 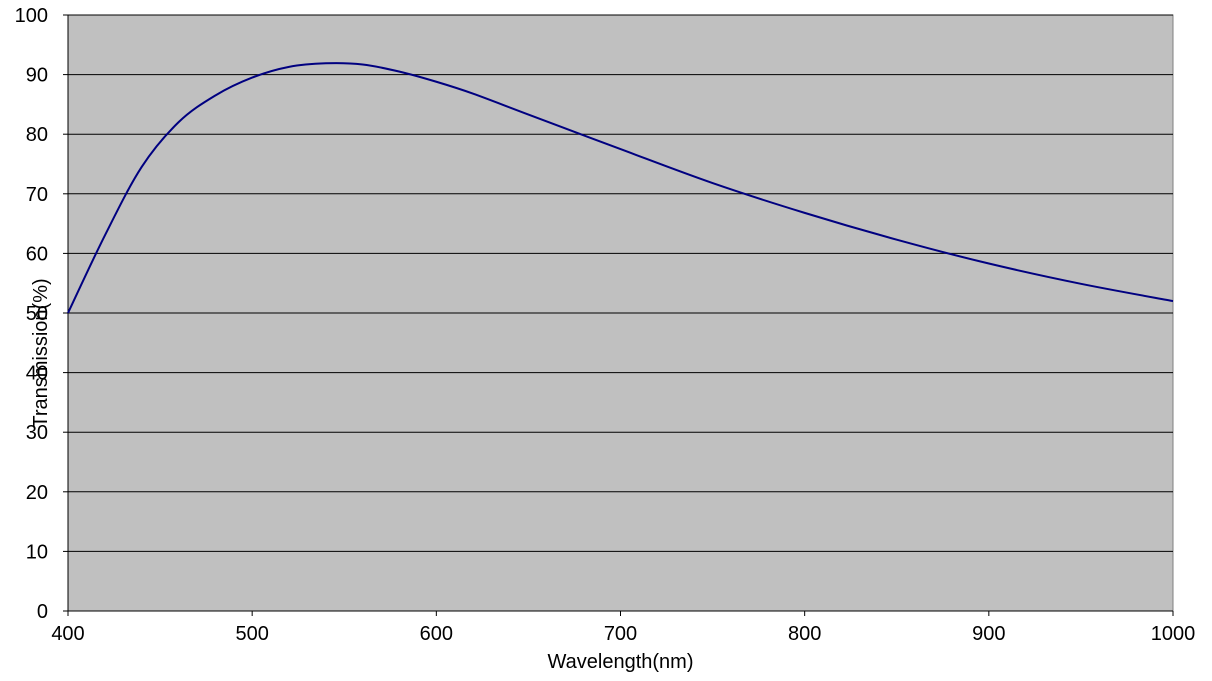 What do you see at coordinates (67, 634) in the screenshot?
I see `x-tick-label-400: 400` at bounding box center [67, 634].